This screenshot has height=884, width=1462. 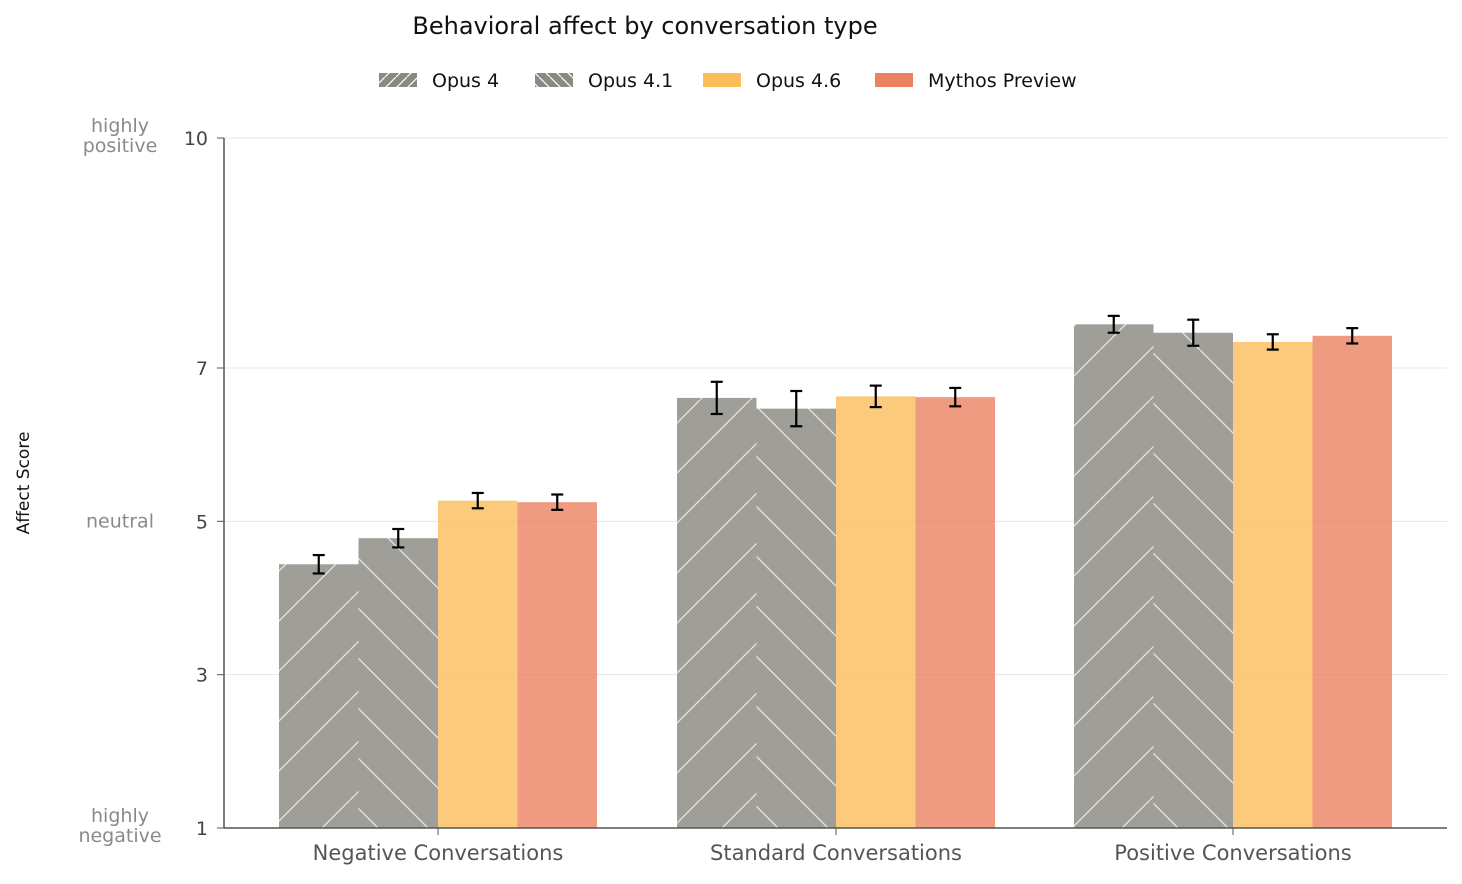 I want to click on y-tick-label: 7, so click(x=202, y=369).